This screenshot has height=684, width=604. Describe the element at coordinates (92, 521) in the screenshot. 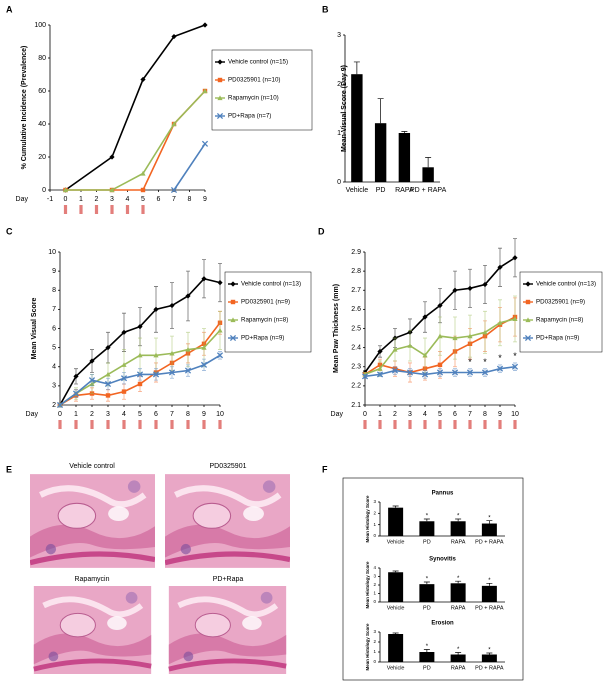

I see `histology-image` at that location.